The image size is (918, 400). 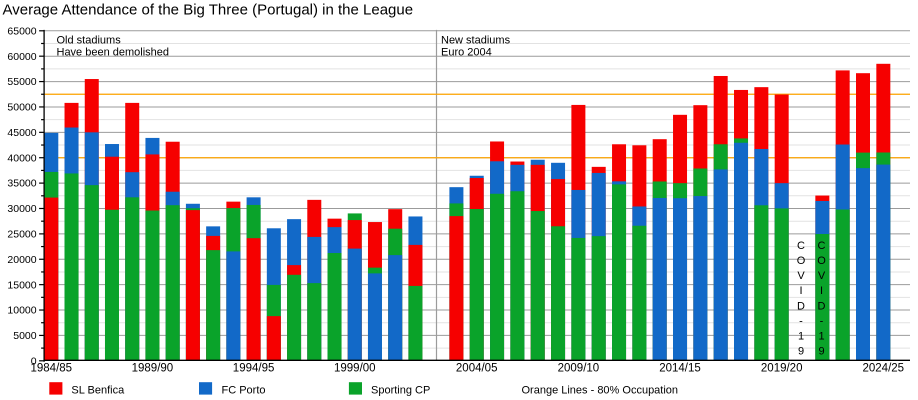 I want to click on svg-text: 60000, so click(x=21, y=57).